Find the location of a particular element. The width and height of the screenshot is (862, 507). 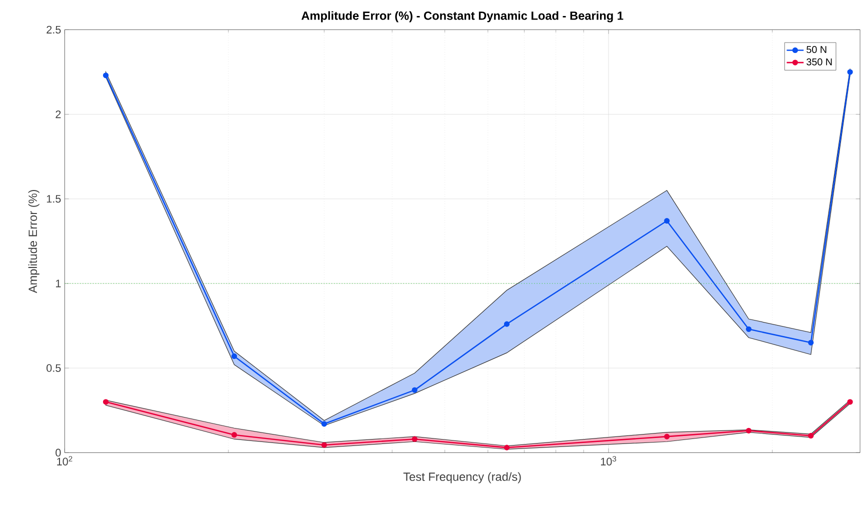

y-tick-label: 0.5 is located at coordinates (53, 368).